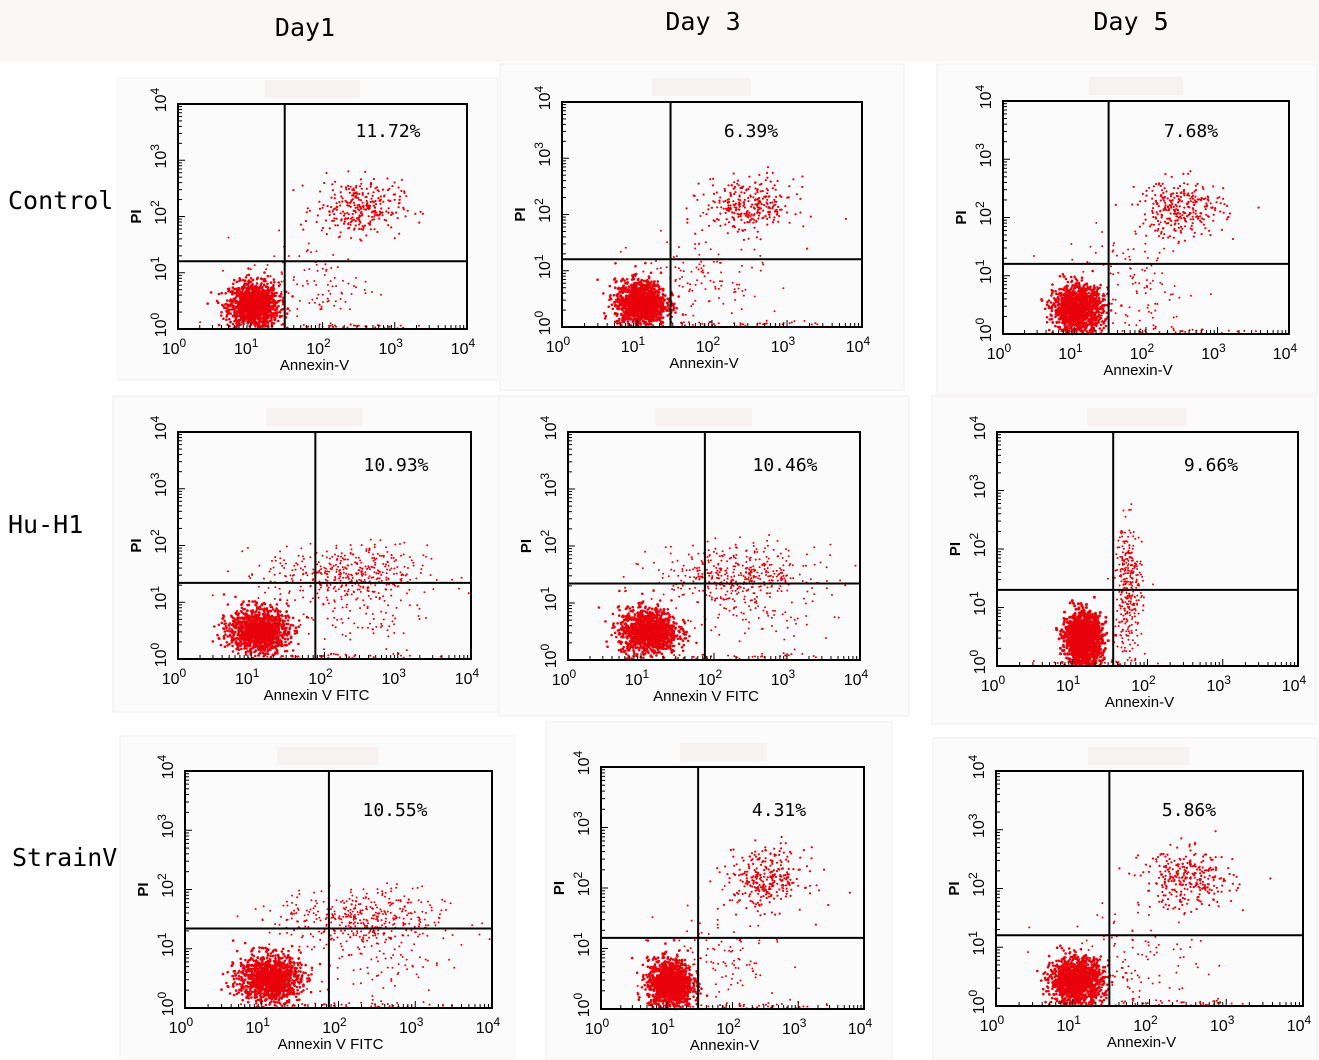 The height and width of the screenshot is (1060, 1319). Describe the element at coordinates (1130, 21) in the screenshot. I see `column-header-day5: Day 5` at that location.